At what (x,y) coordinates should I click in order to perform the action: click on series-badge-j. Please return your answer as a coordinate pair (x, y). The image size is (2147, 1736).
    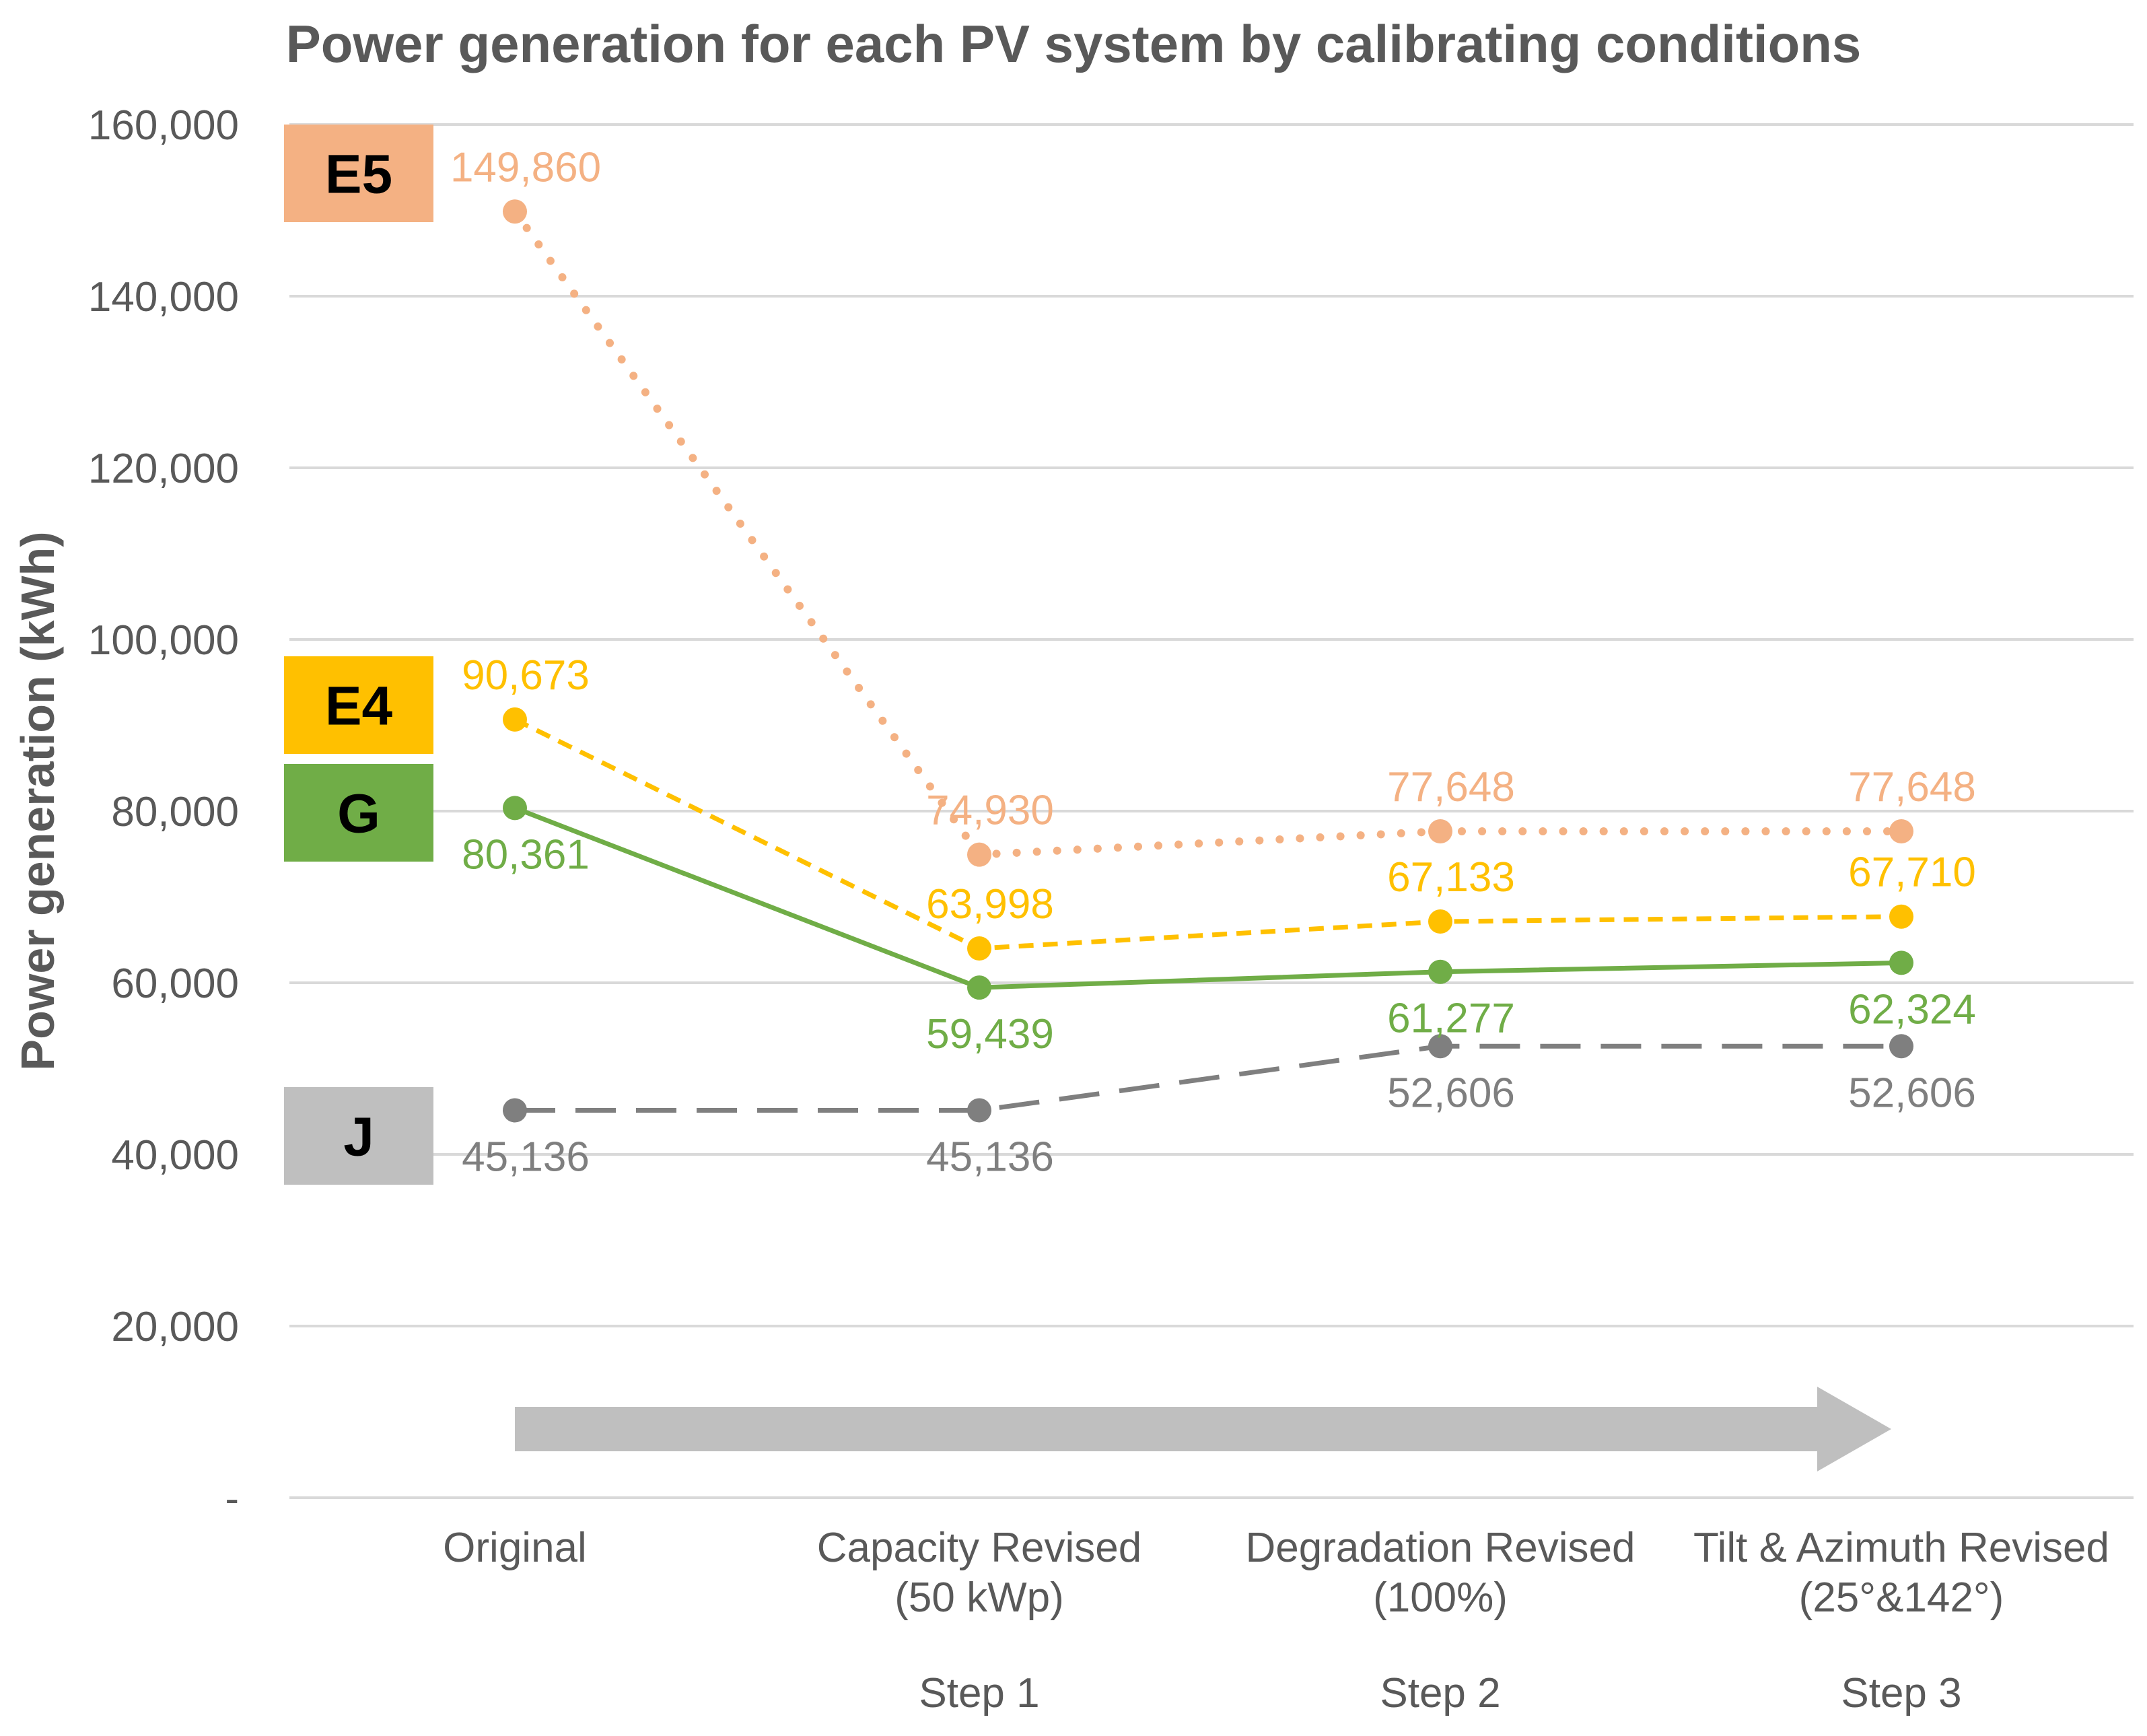
    Looking at the image, I should click on (359, 1136).